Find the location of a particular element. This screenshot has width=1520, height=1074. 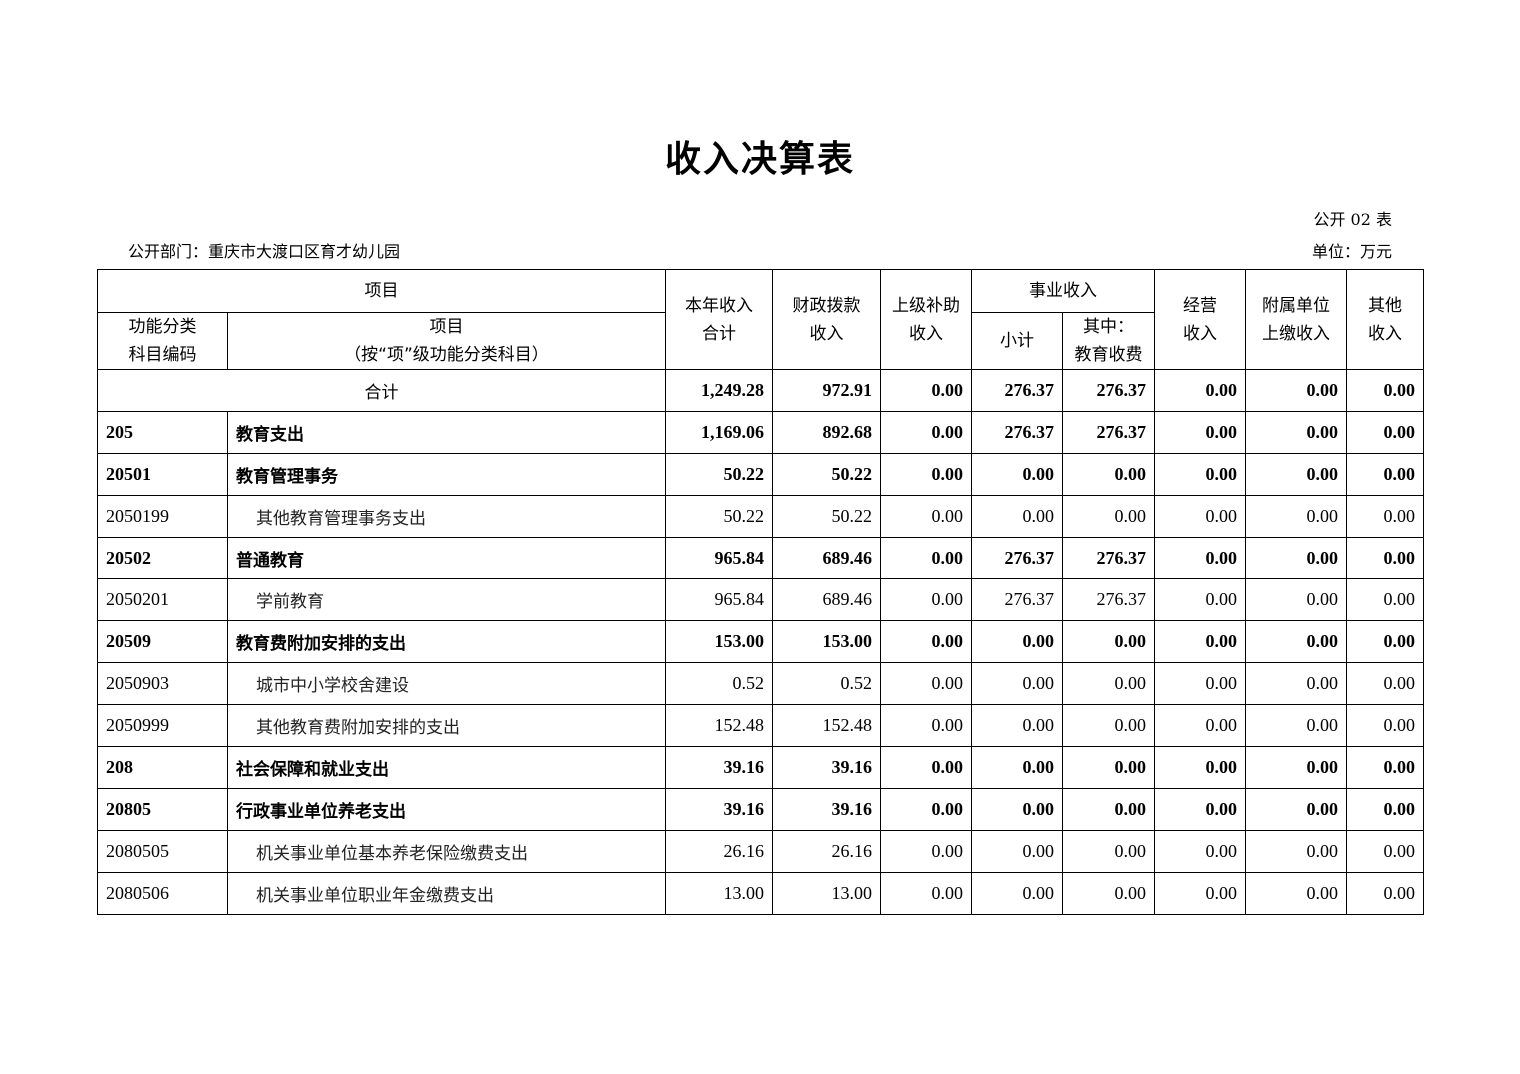

header-operating: 经营 收入 is located at coordinates (1200, 319).